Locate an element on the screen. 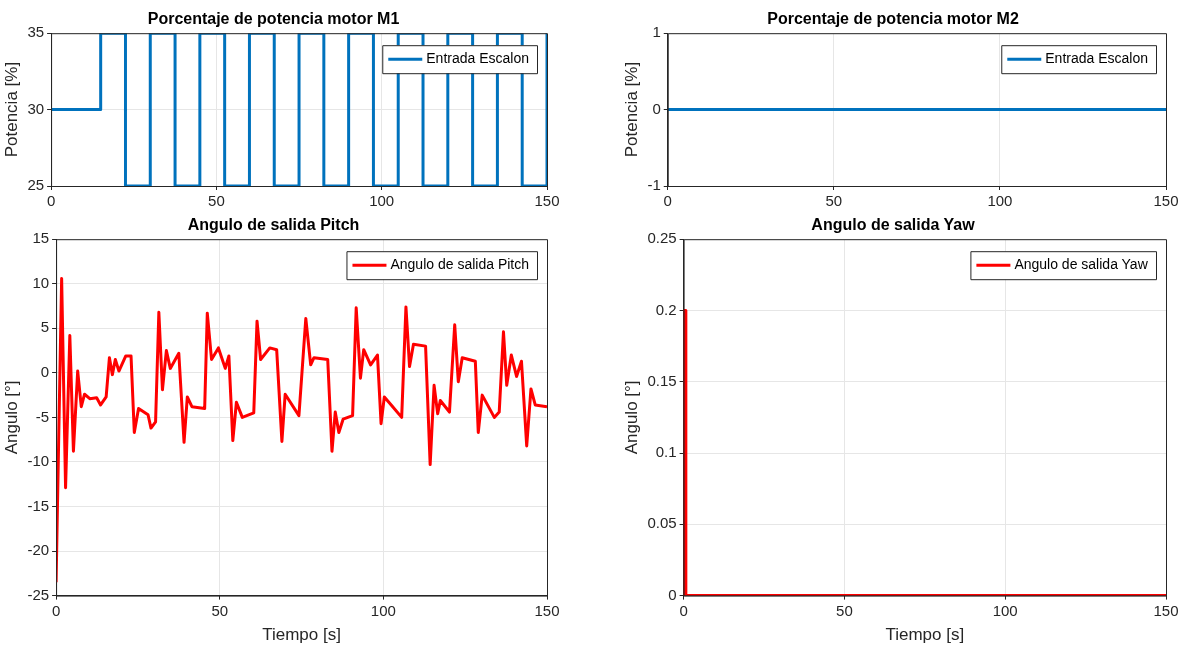 The image size is (1194, 648). y-tick-label: -25 is located at coordinates (38, 594).